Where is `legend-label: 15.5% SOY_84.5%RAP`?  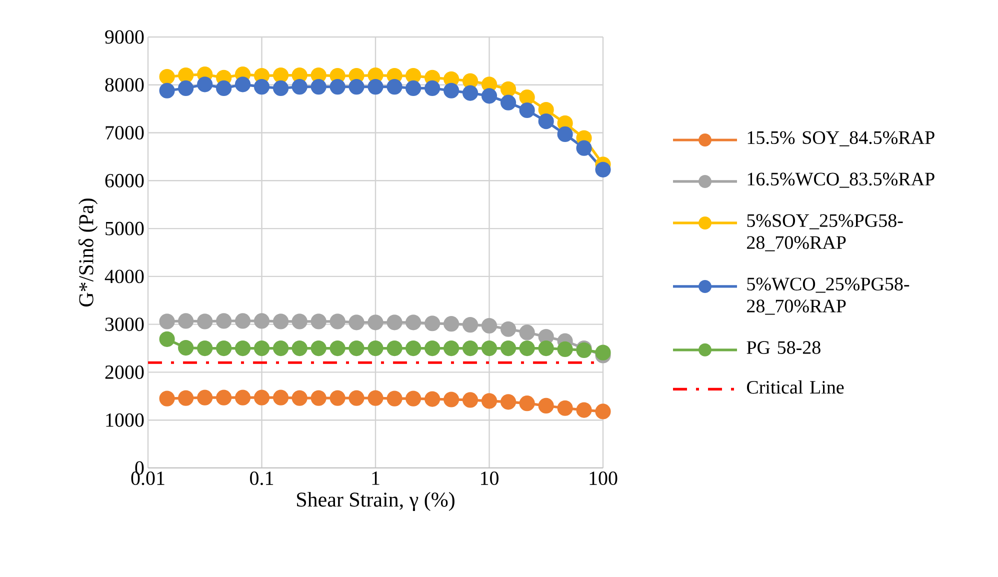 legend-label: 15.5% SOY_84.5%RAP is located at coordinates (841, 138).